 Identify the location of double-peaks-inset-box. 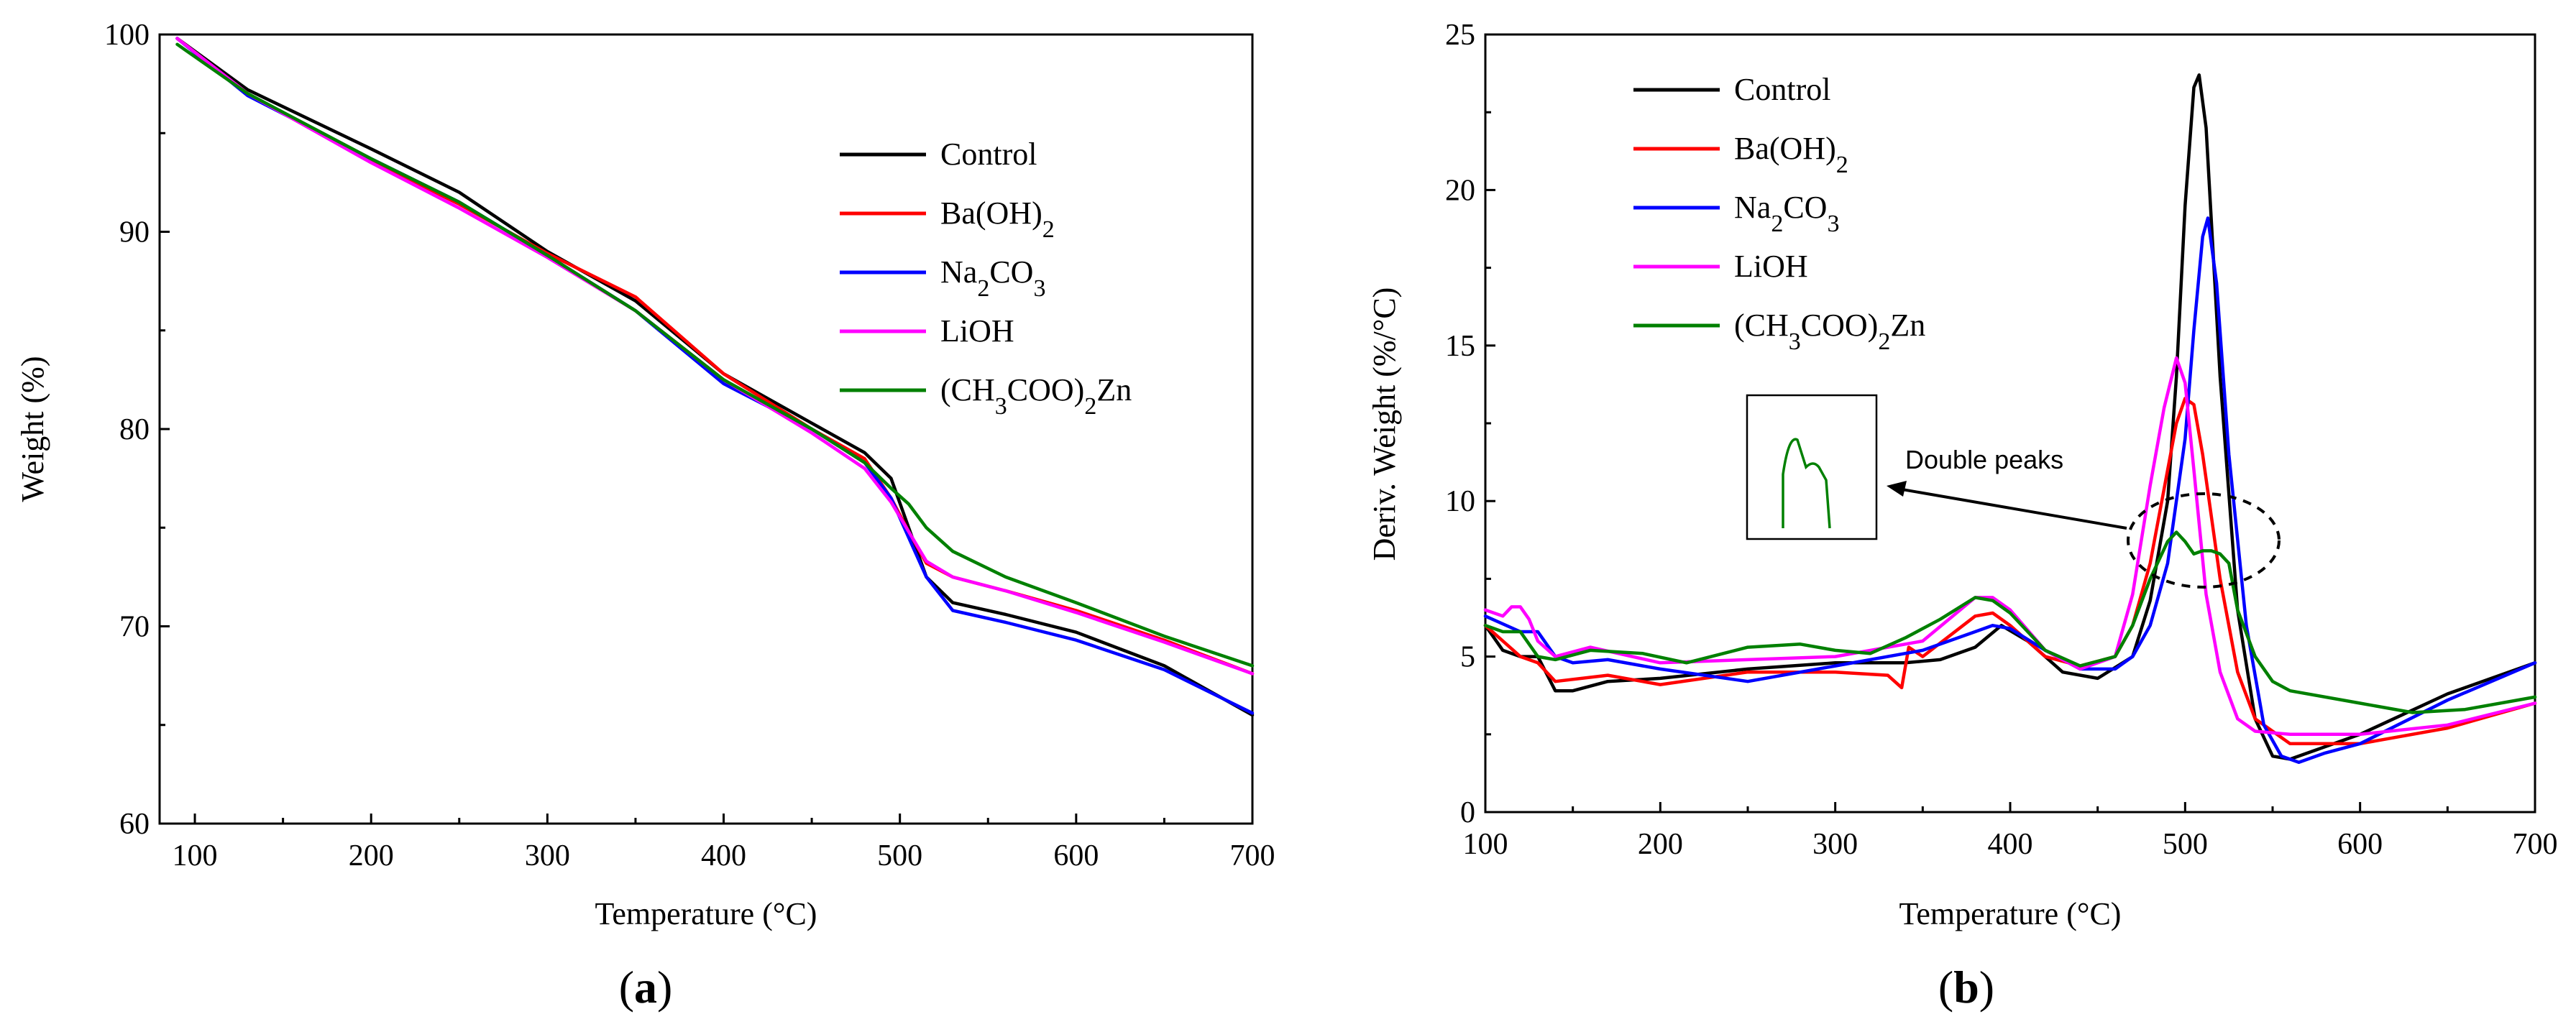
(1812, 467).